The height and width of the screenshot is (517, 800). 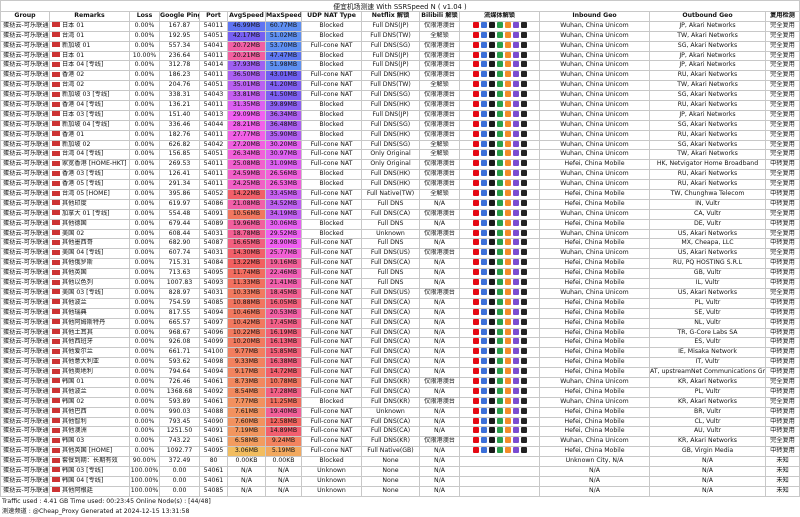 What do you see at coordinates (83, 480) in the screenshot?
I see `remarks-text: 韩国 04 [专线]` at bounding box center [83, 480].